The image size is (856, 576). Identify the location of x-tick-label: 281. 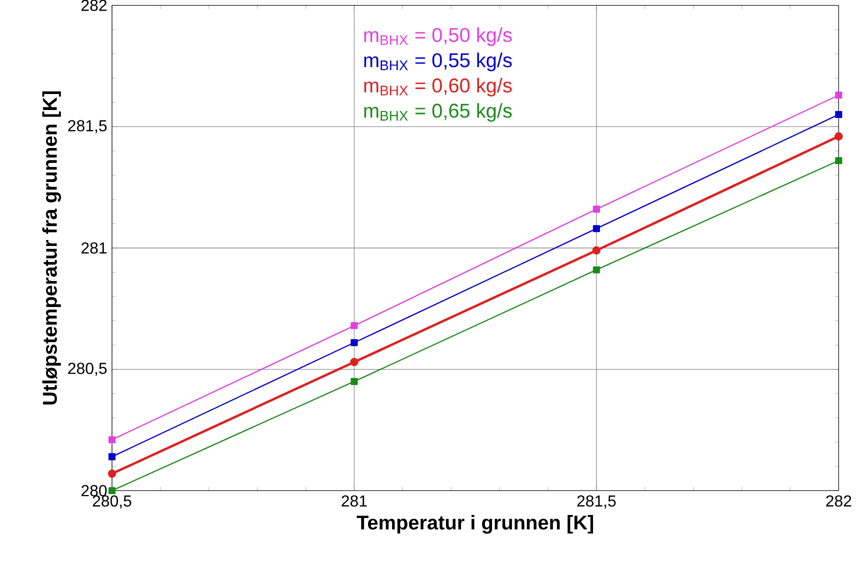
(354, 501).